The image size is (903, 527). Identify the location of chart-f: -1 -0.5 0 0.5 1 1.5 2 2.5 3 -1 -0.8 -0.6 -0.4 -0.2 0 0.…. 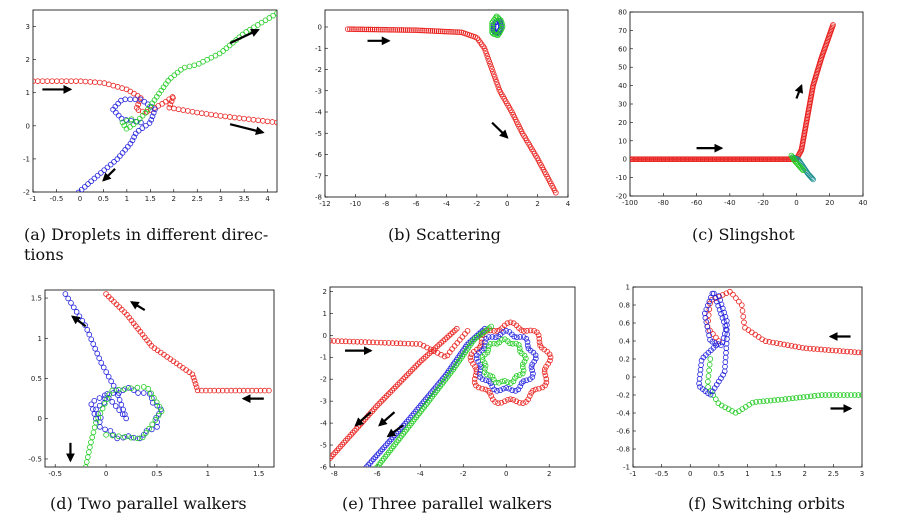
(740, 381).